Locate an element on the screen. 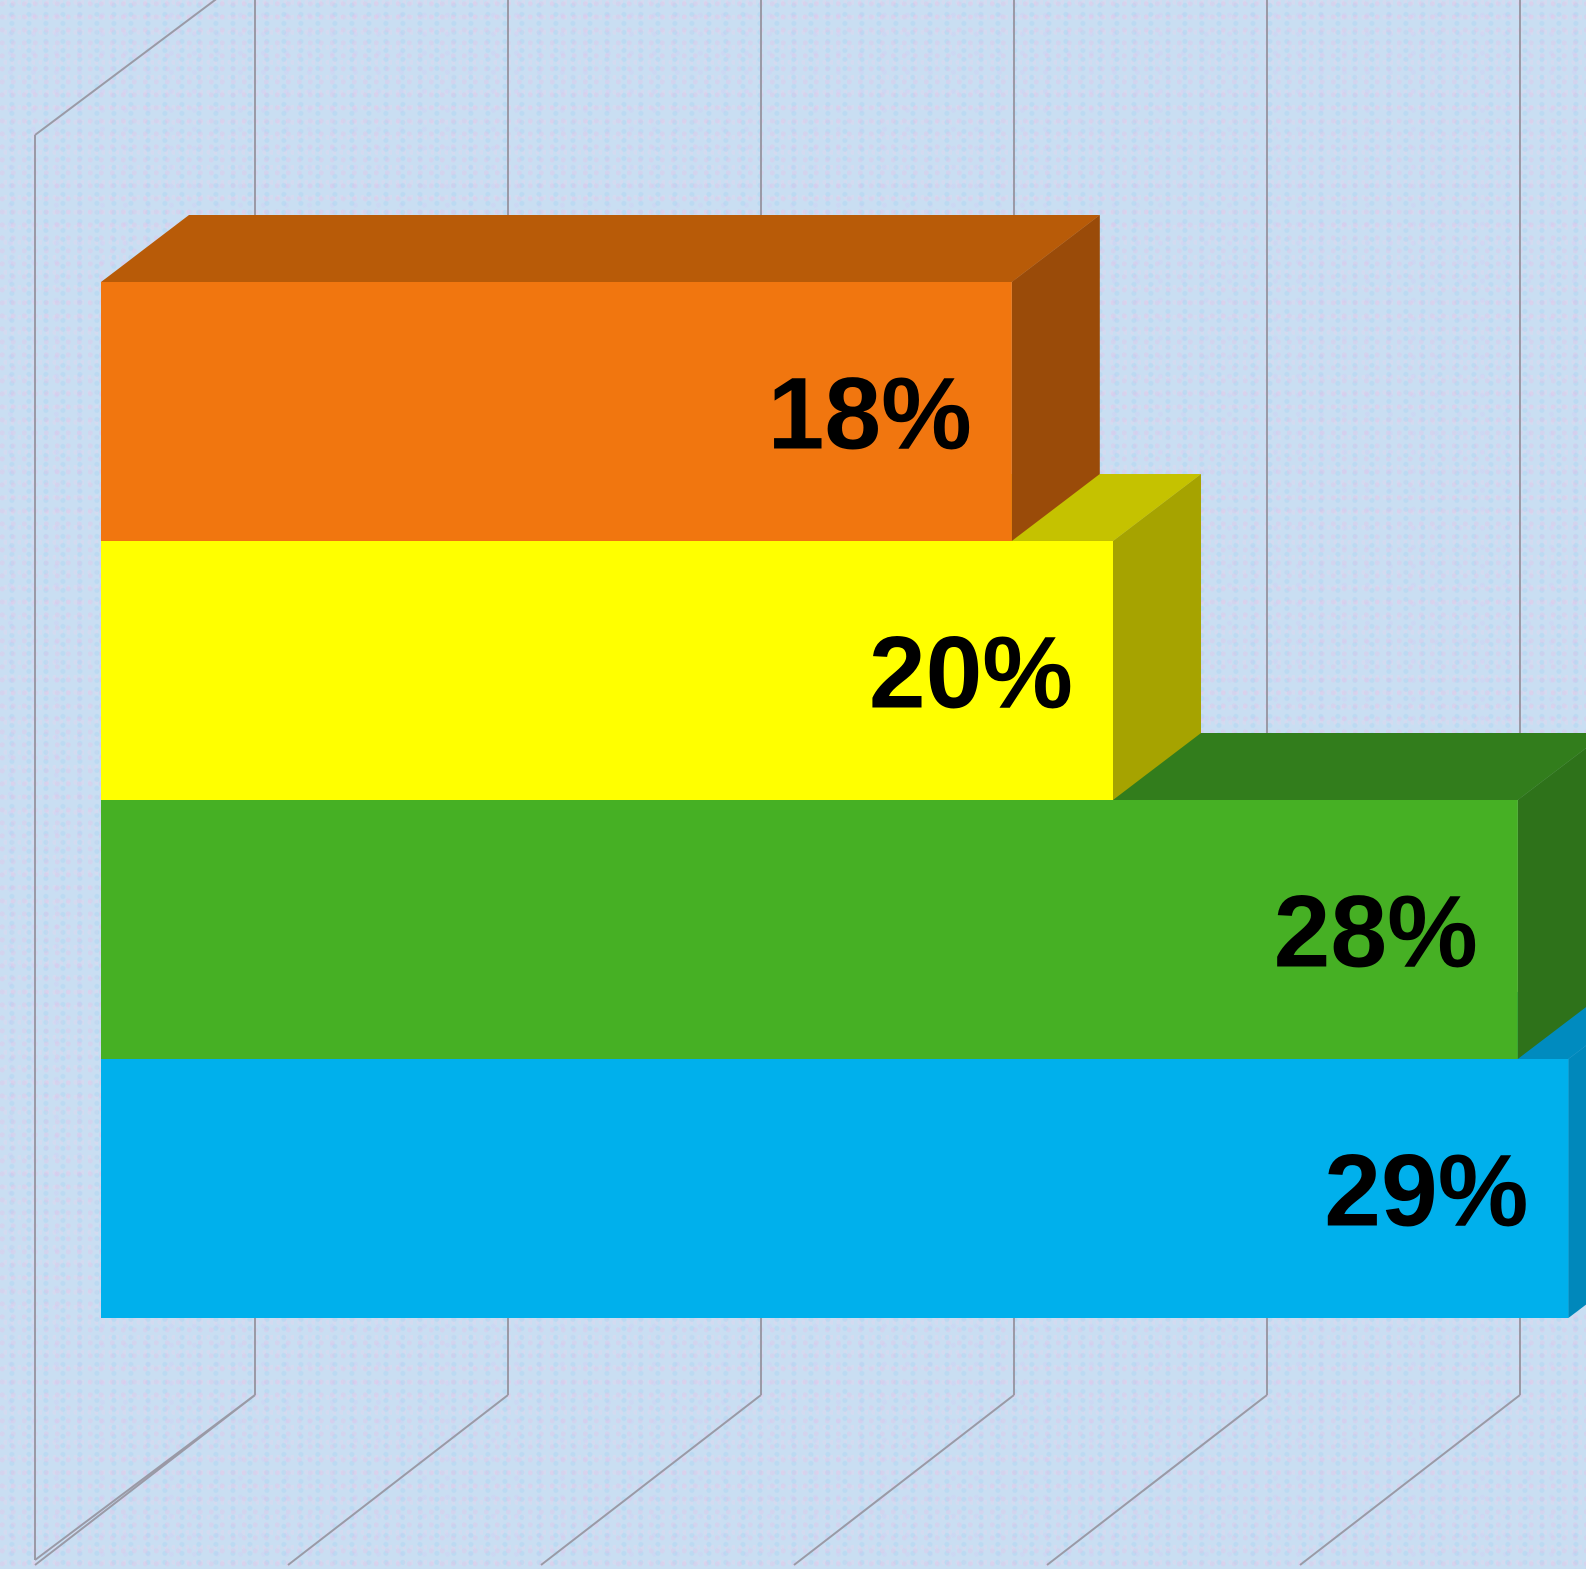  bar-top-face is located at coordinates (600, 248).